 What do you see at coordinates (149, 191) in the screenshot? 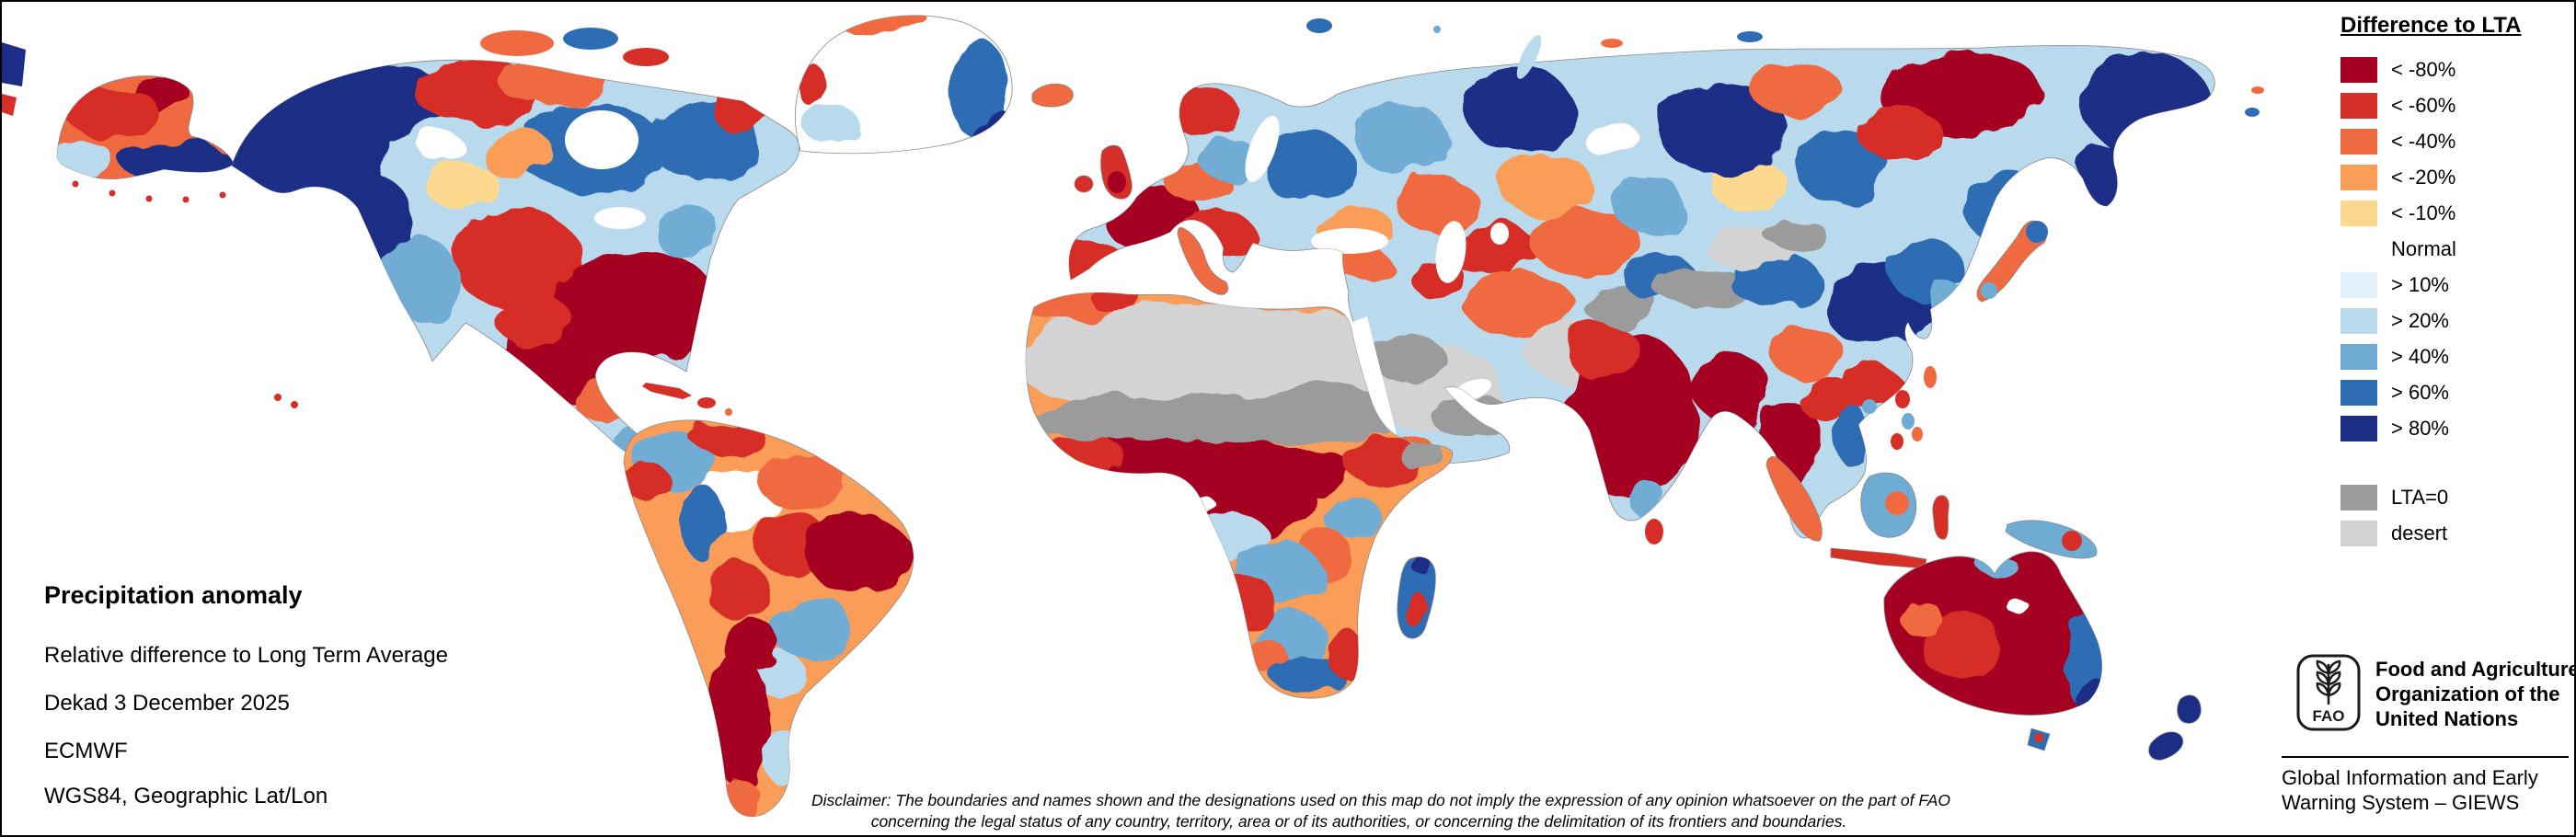
I see `aleutian-islands` at bounding box center [149, 191].